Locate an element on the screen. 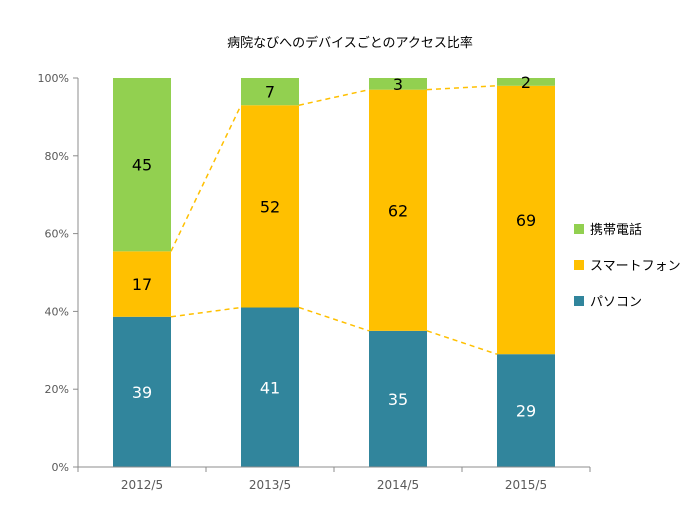 Image resolution: width=700 pixels, height=525 pixels. data-label: 3 is located at coordinates (398, 84).